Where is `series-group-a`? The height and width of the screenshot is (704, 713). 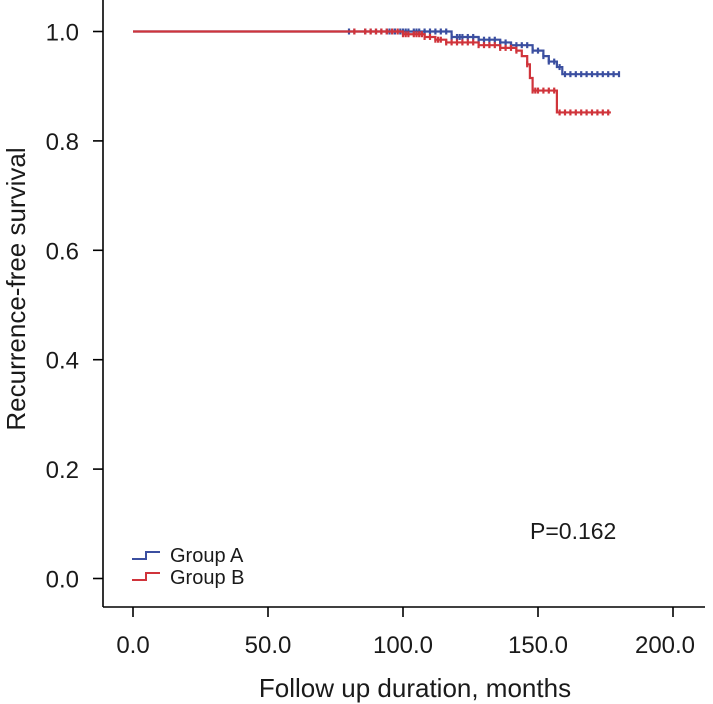
series-group-a is located at coordinates (377, 53).